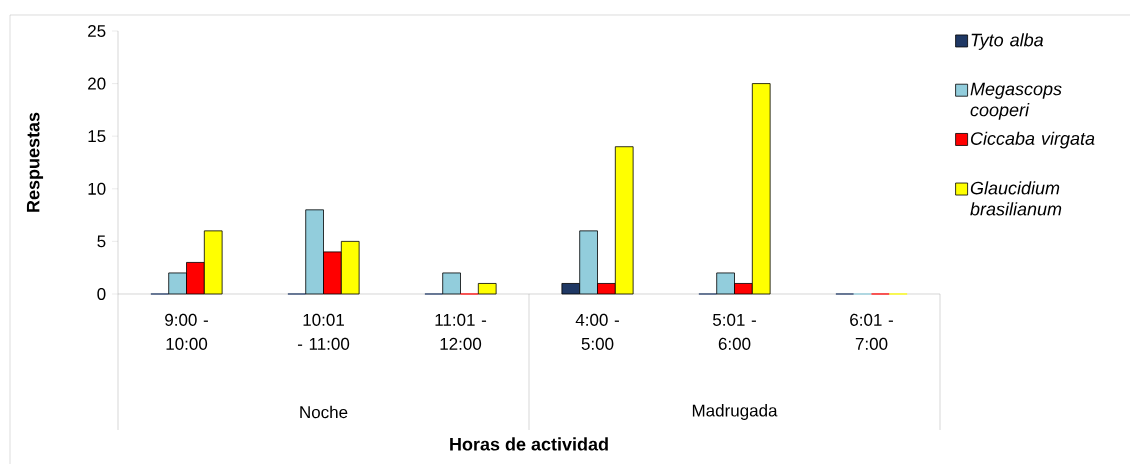  What do you see at coordinates (324, 412) in the screenshot?
I see `text: Noche` at bounding box center [324, 412].